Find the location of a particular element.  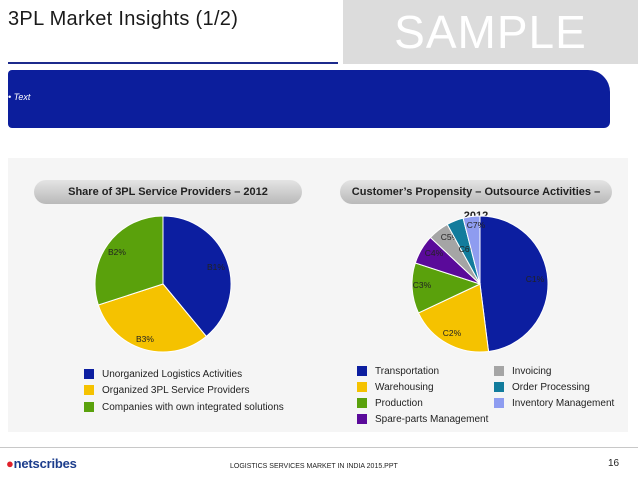

legend-label: Production is located at coordinates (399, 403).